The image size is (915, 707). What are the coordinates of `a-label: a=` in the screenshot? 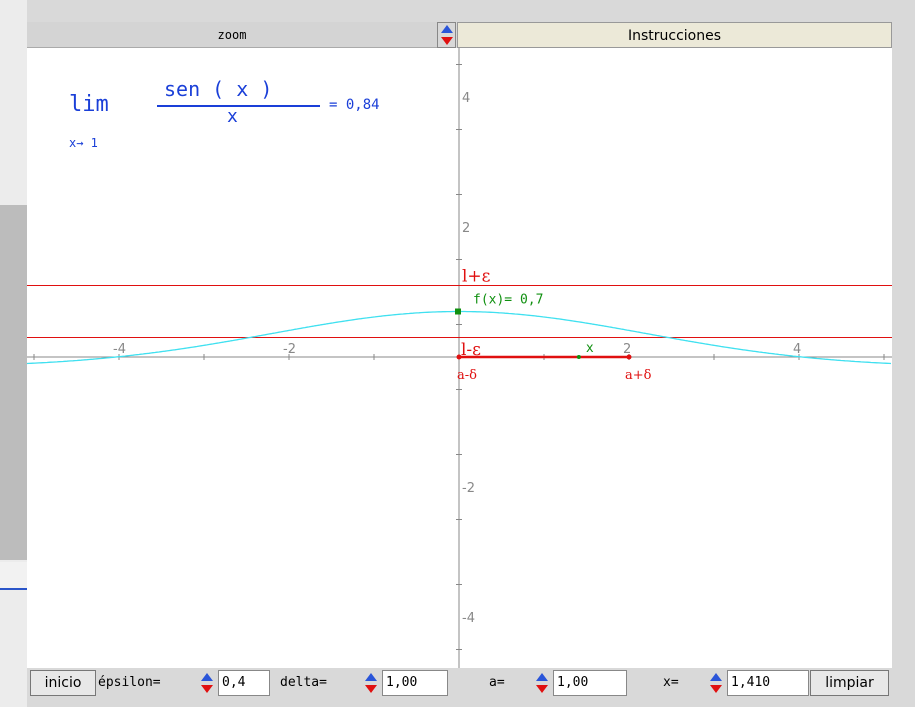 It's located at (497, 682).